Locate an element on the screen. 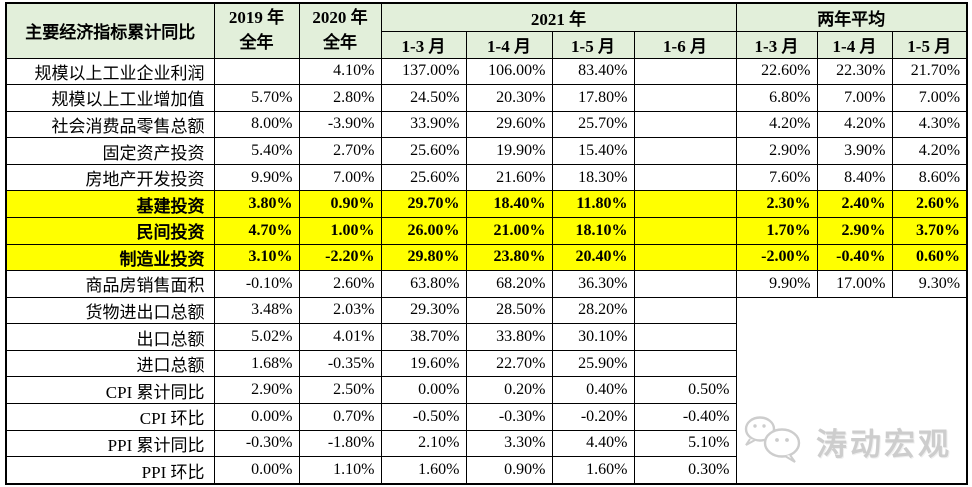 The width and height of the screenshot is (972, 487). cell: -0.50% is located at coordinates (423, 417).